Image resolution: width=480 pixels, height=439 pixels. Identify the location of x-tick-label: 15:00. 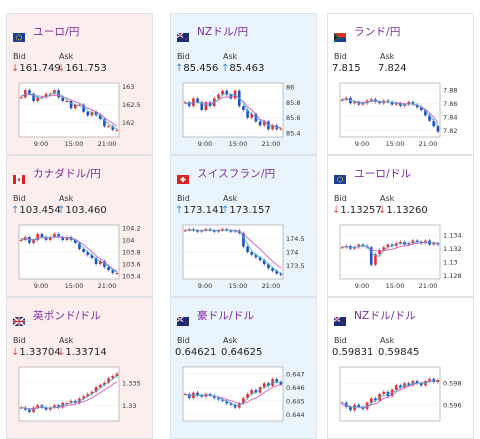
(74, 144).